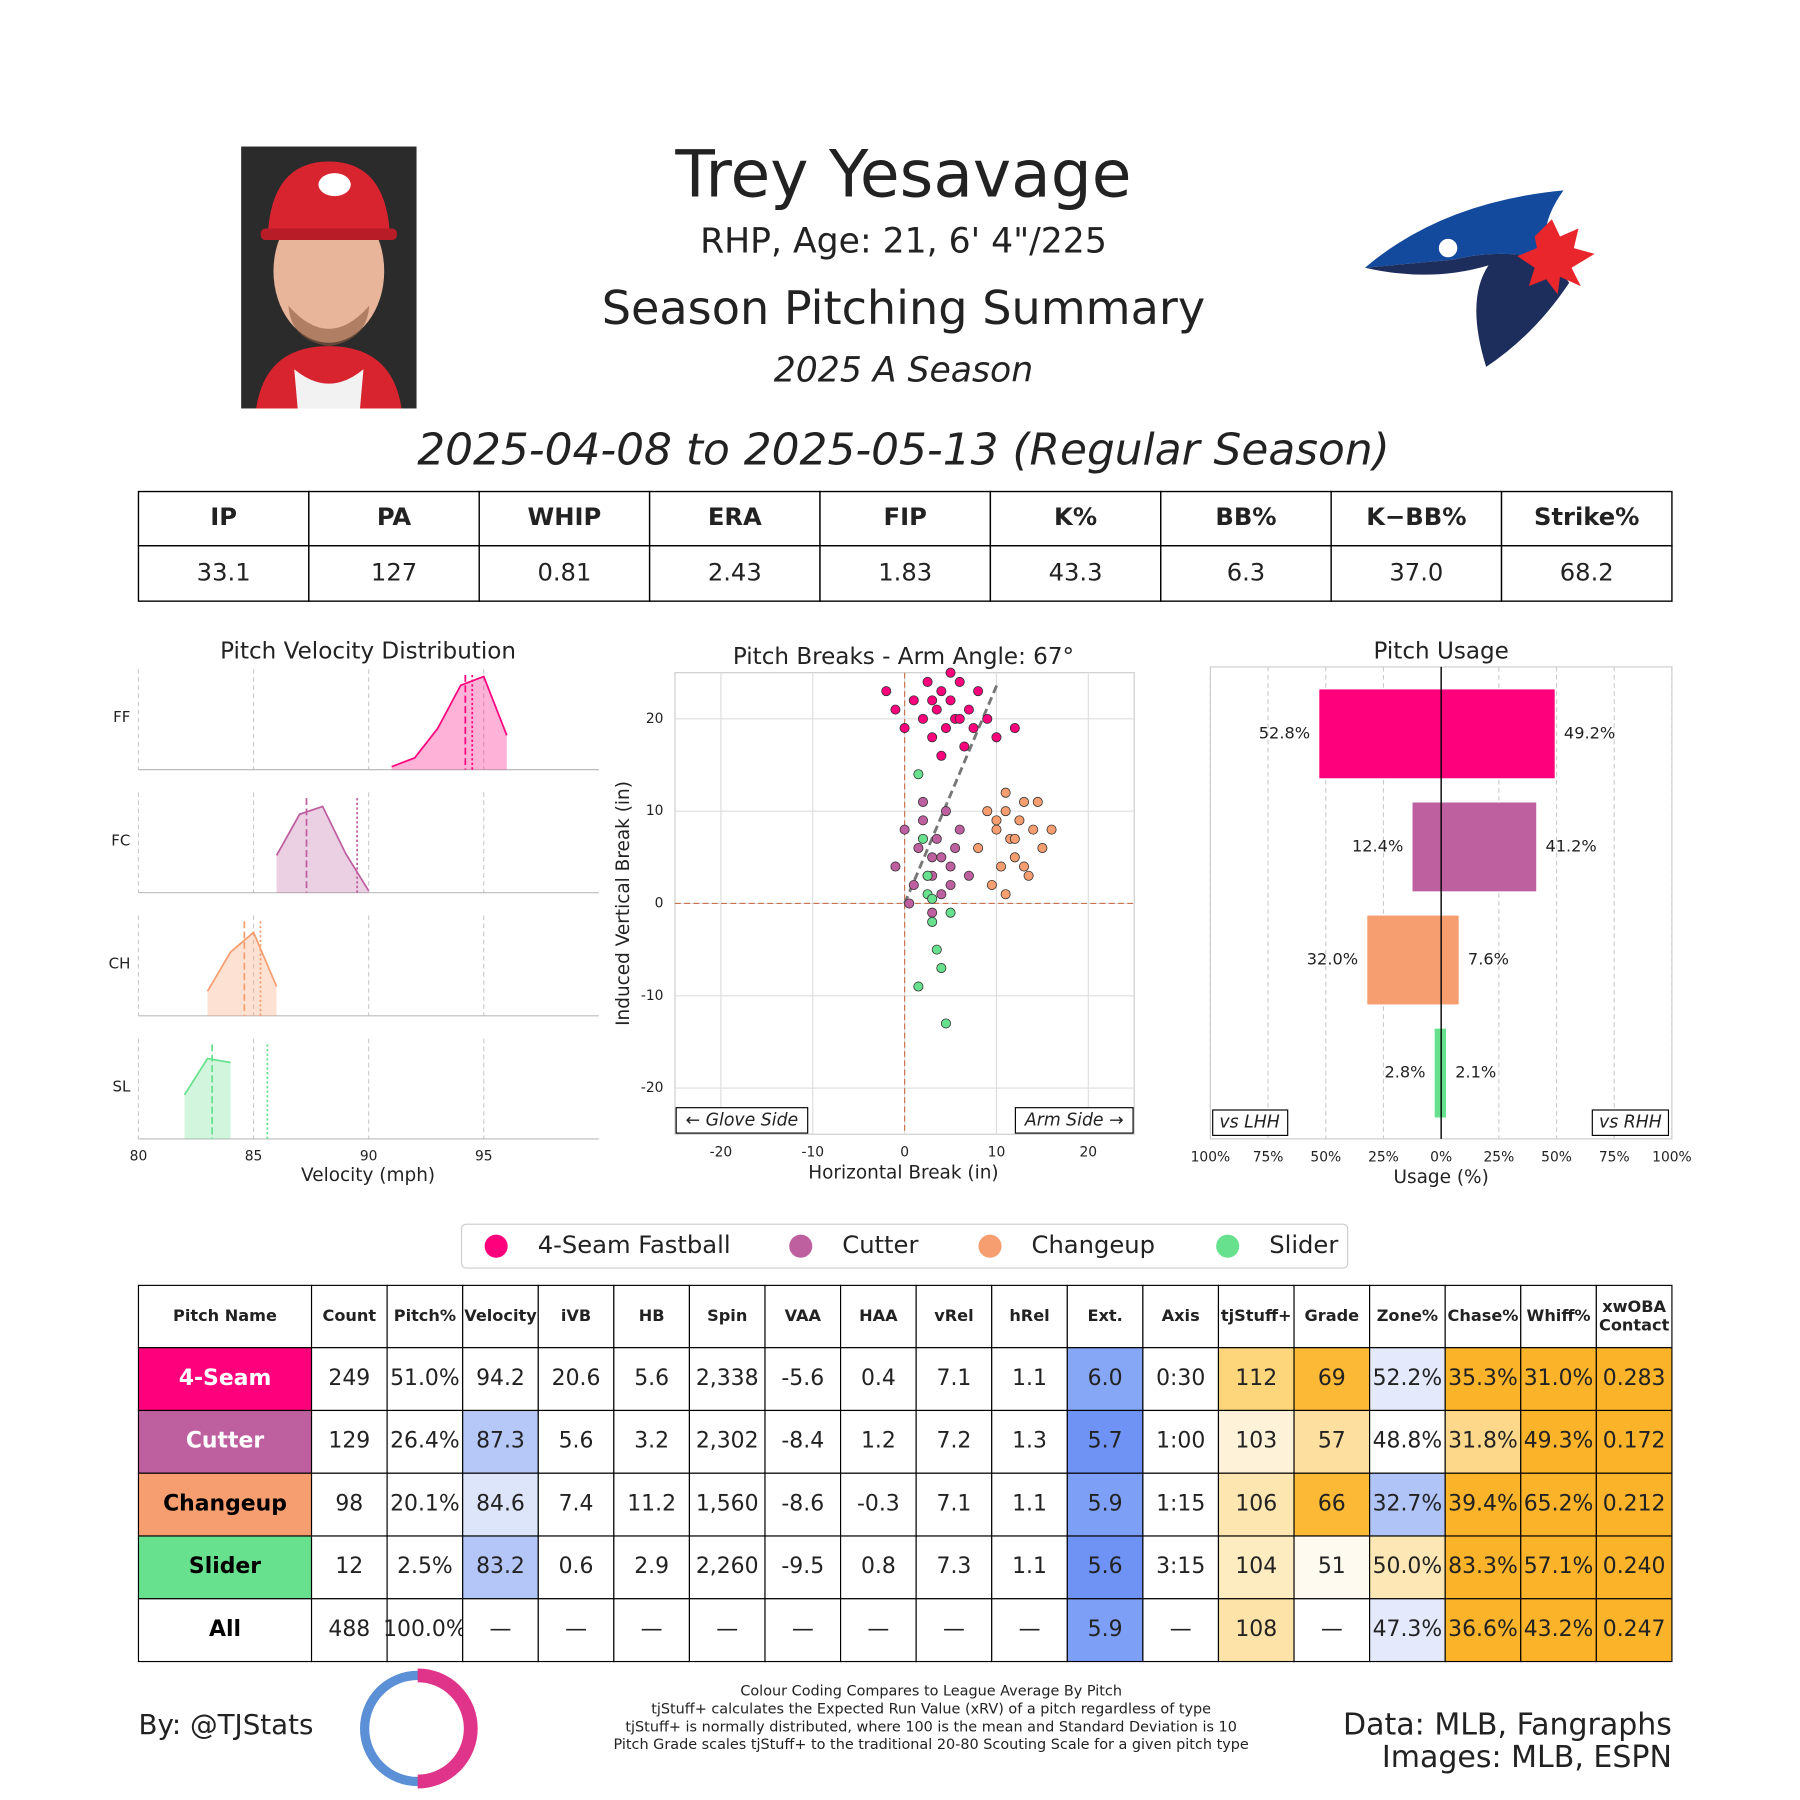 The image size is (1800, 1800). I want to click on stats-value-cell, so click(734, 573).